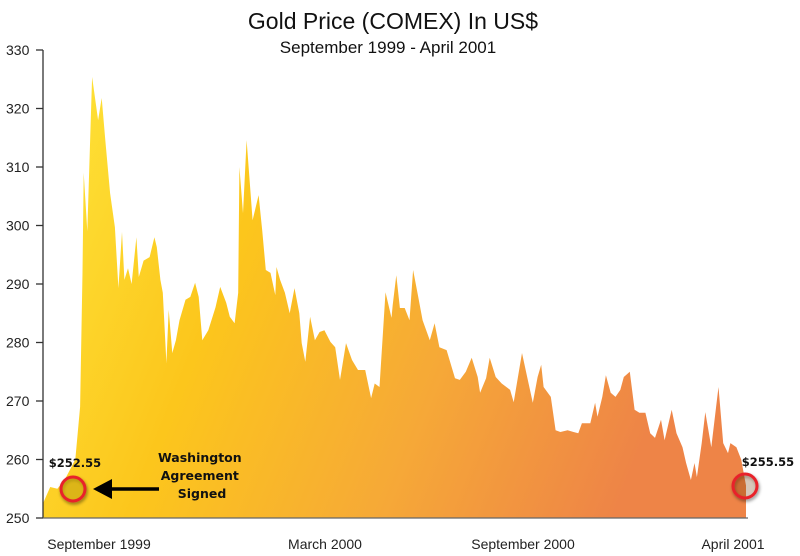 The image size is (800, 556). Describe the element at coordinates (768, 462) in the screenshot. I see `end-price-label: $255.55` at that location.